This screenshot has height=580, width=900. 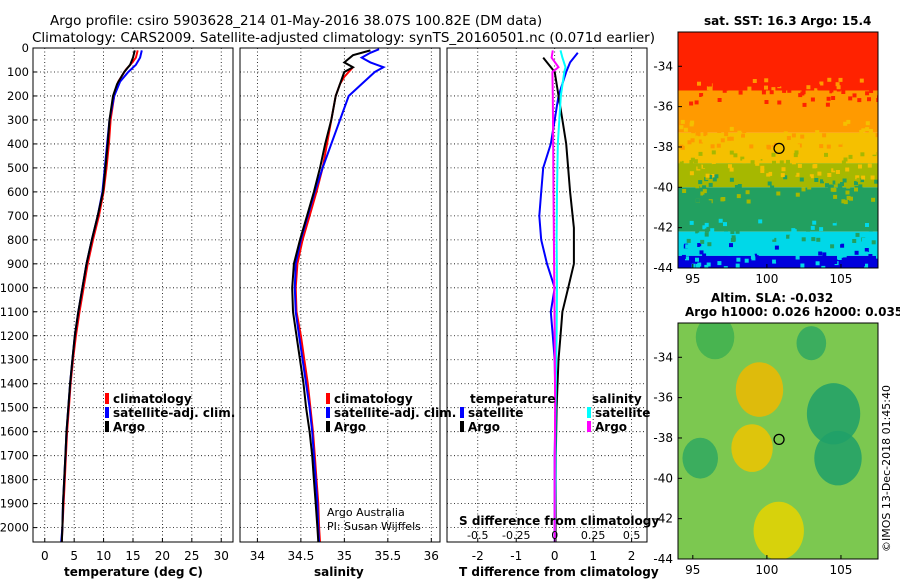 I want to click on map-y-tick-label: -40, so click(x=663, y=187).